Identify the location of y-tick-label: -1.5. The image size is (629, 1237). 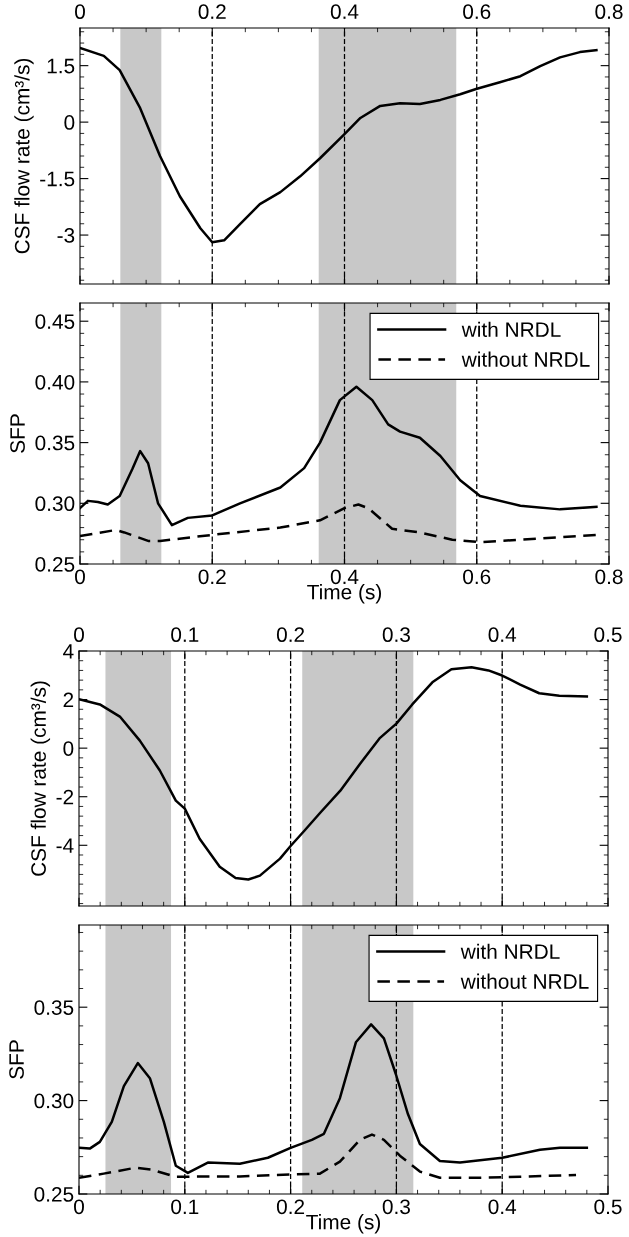
(57, 179).